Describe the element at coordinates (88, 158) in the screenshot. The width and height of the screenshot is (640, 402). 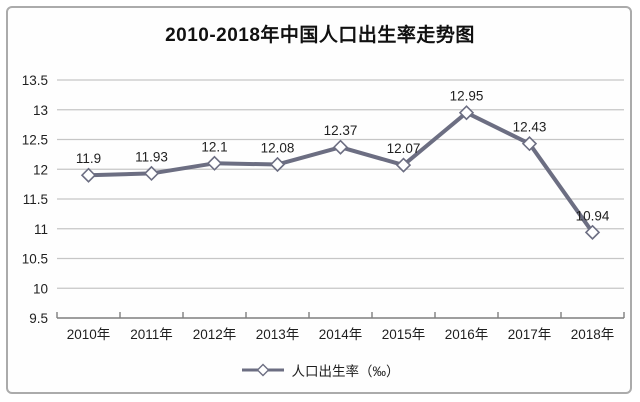
I see `data-label: 11.9` at that location.